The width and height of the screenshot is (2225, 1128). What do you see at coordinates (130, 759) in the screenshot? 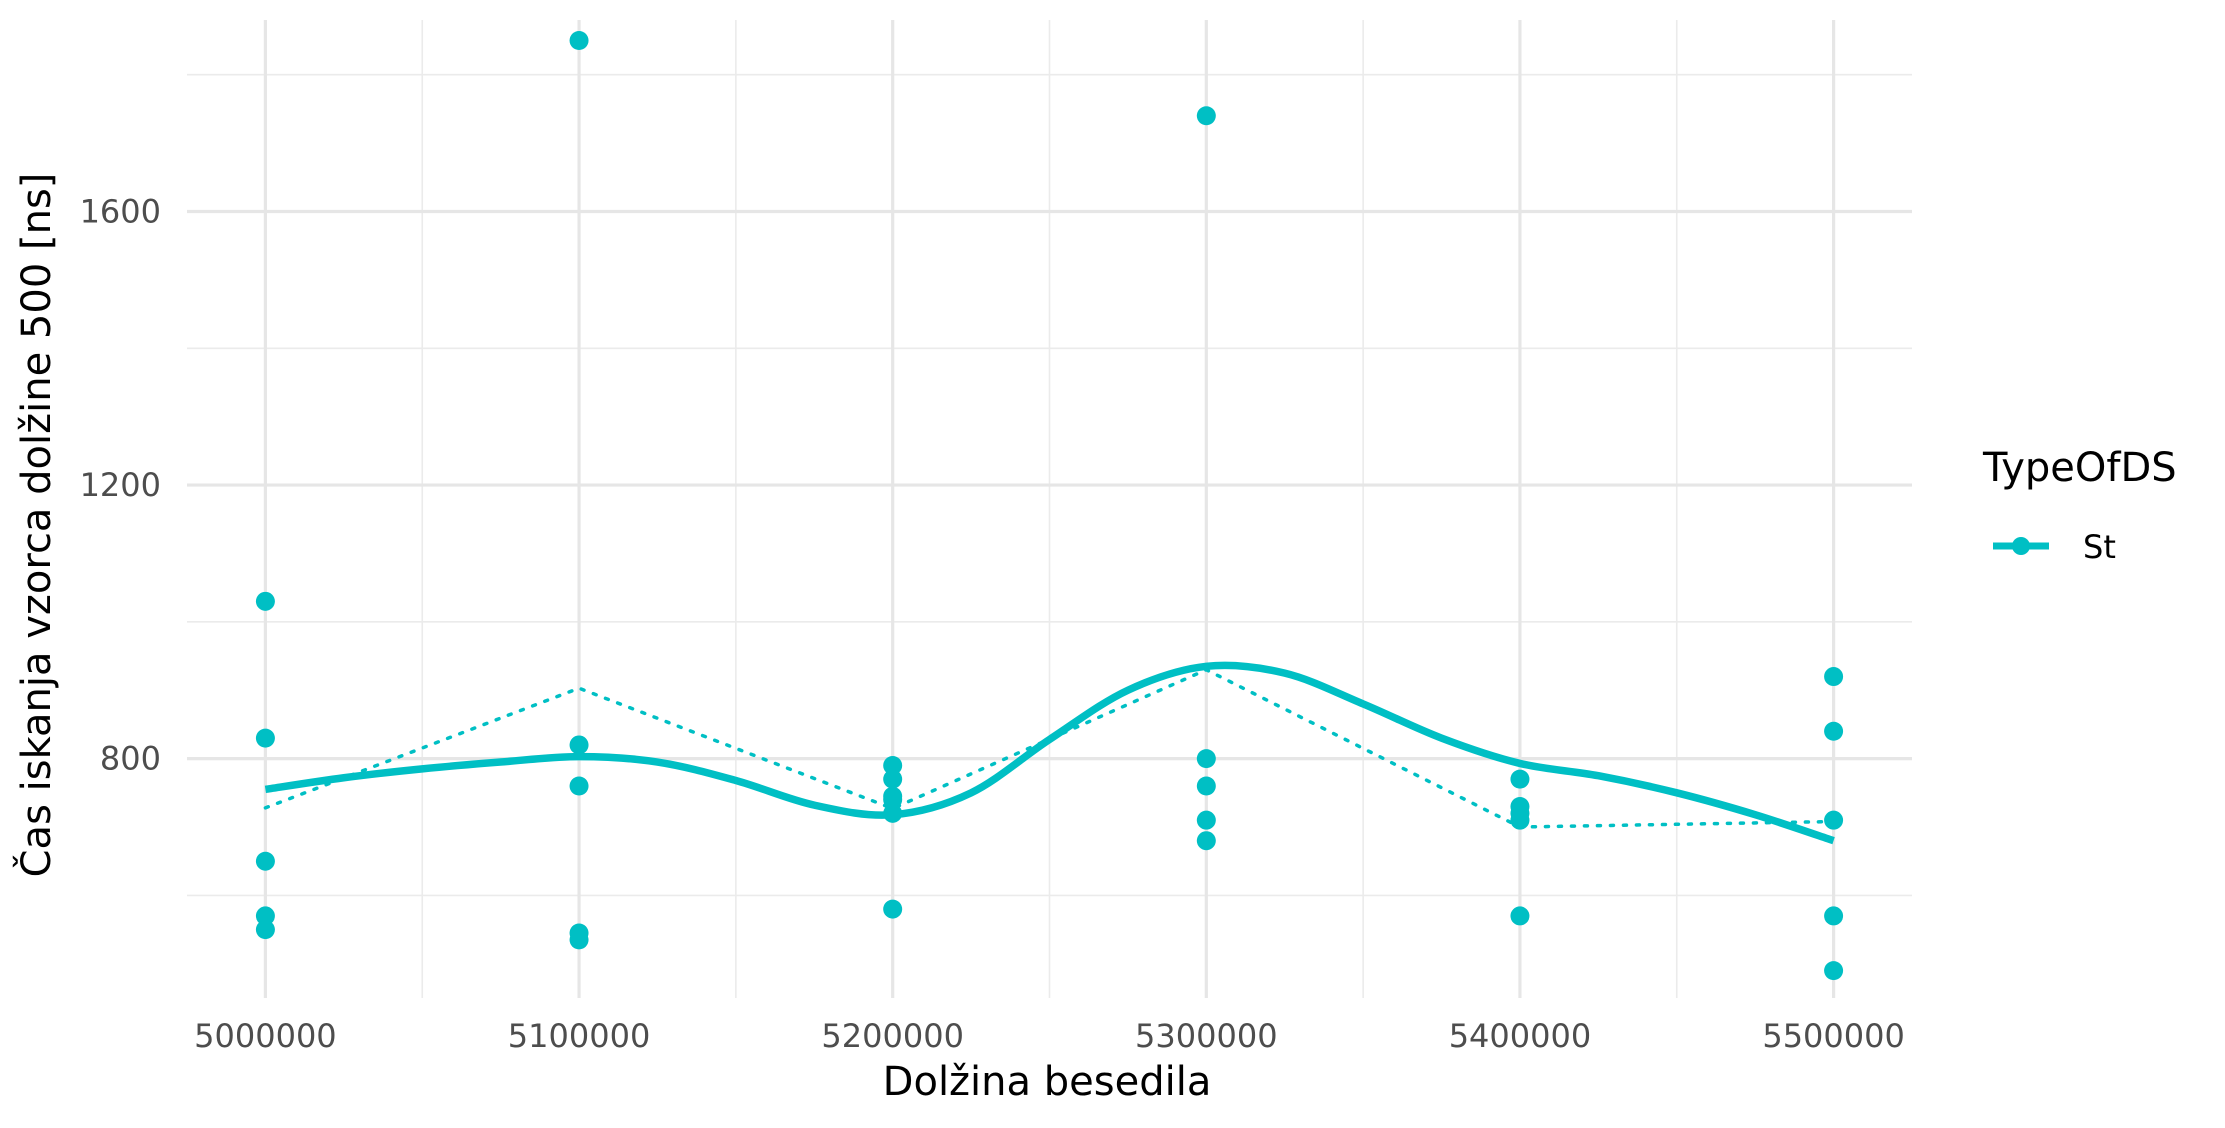
I see `y-tick-label: 800` at bounding box center [130, 759].